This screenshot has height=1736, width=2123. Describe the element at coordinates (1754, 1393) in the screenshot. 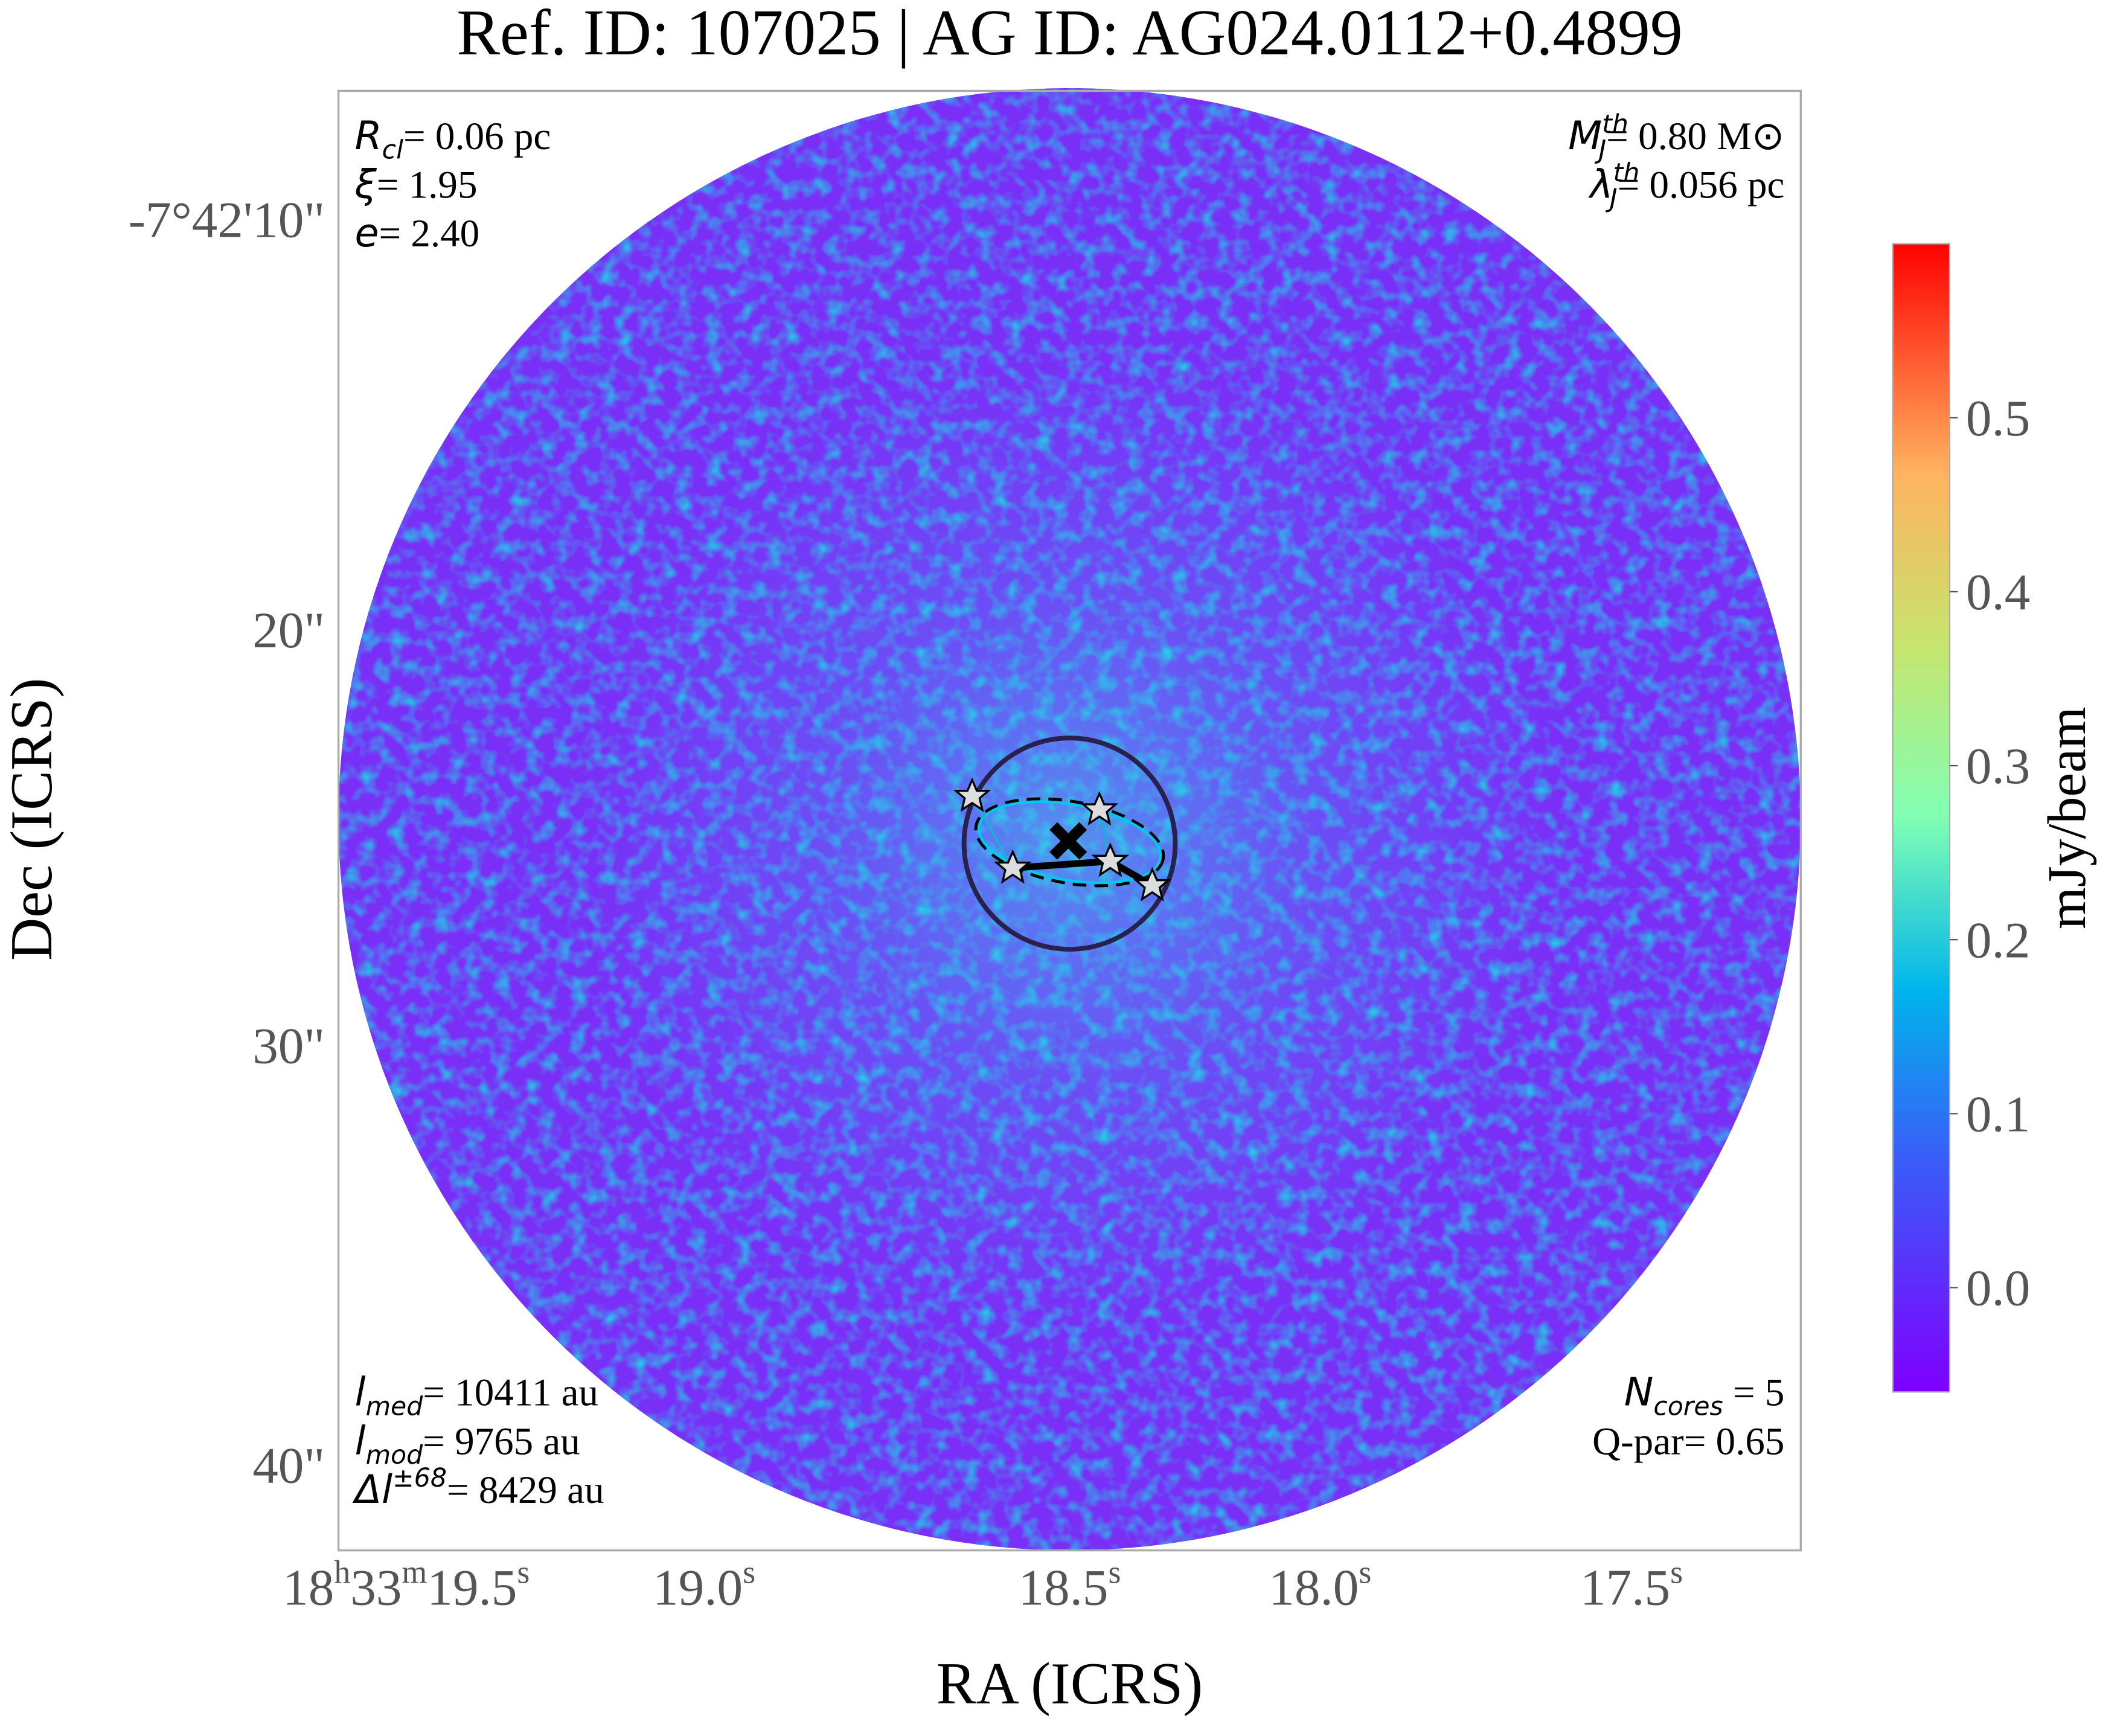

I see `annotation-text: = 5` at that location.